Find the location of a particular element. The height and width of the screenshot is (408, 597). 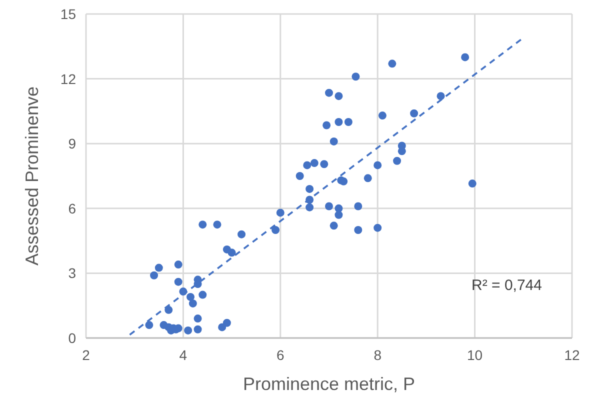

y-axis-title: Assessed Prominenve is located at coordinates (32, 176).